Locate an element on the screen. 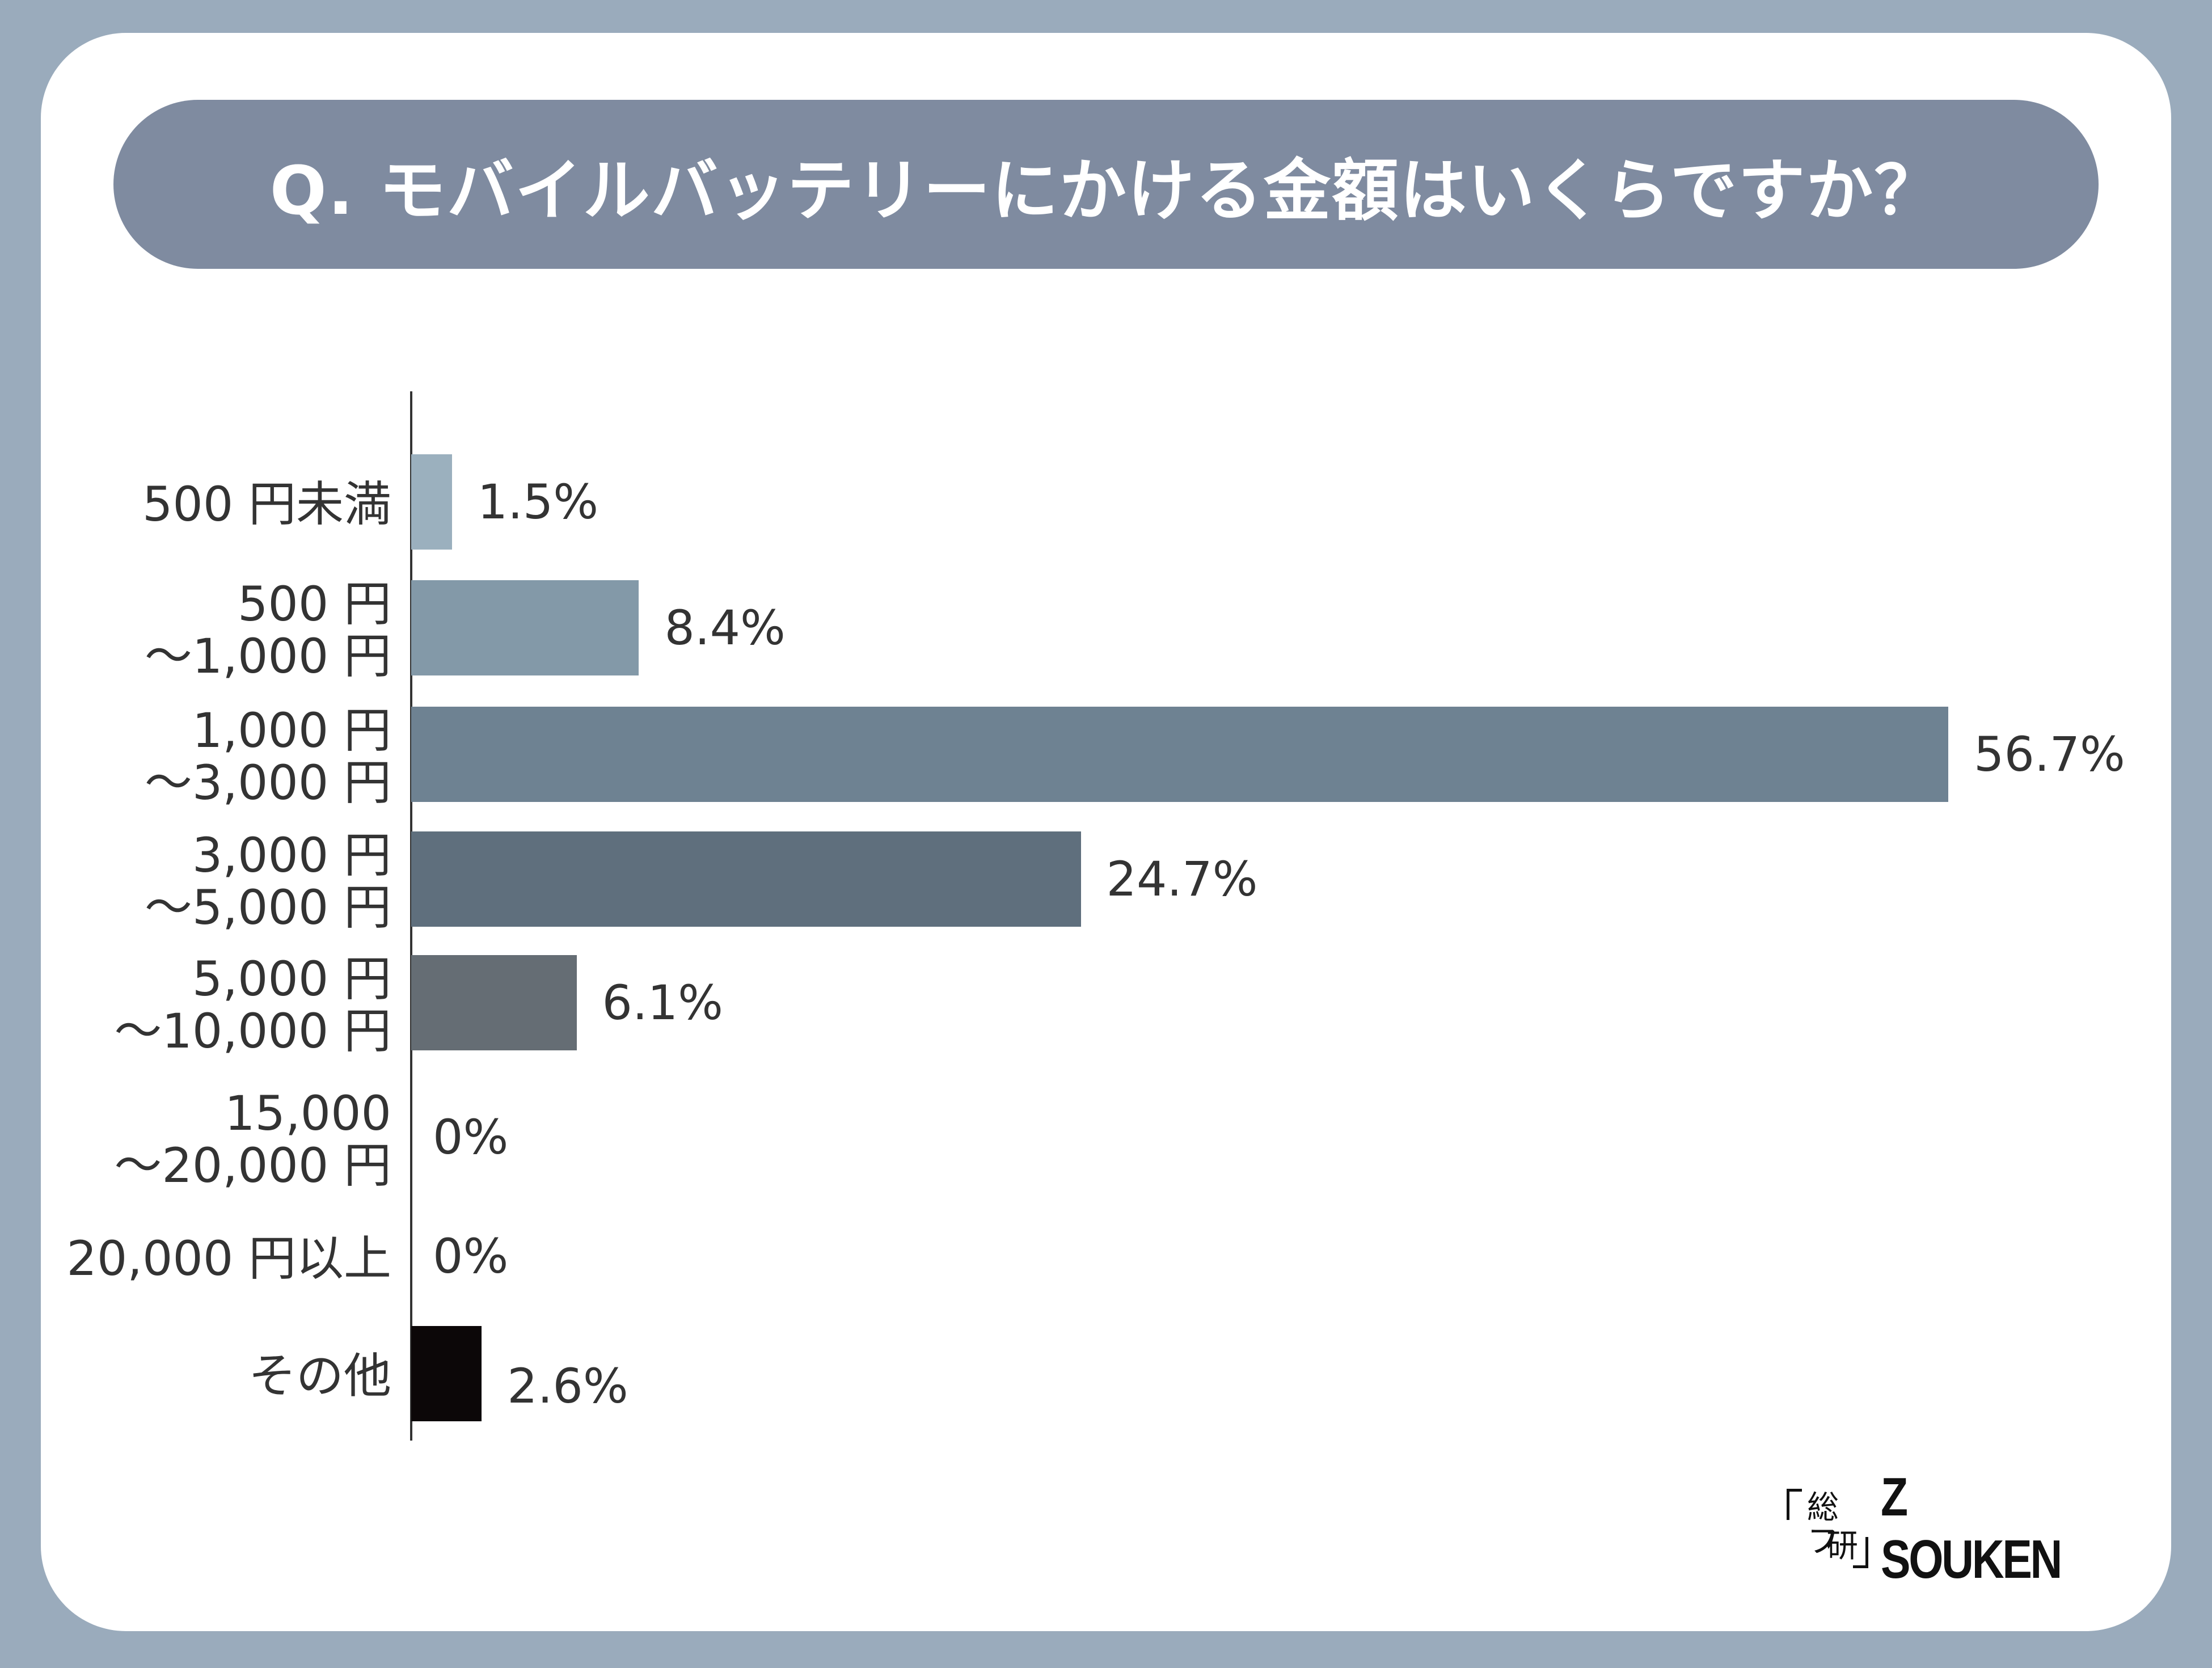 The width and height of the screenshot is (2212, 1668). category-label: その他 is located at coordinates (319, 1376).